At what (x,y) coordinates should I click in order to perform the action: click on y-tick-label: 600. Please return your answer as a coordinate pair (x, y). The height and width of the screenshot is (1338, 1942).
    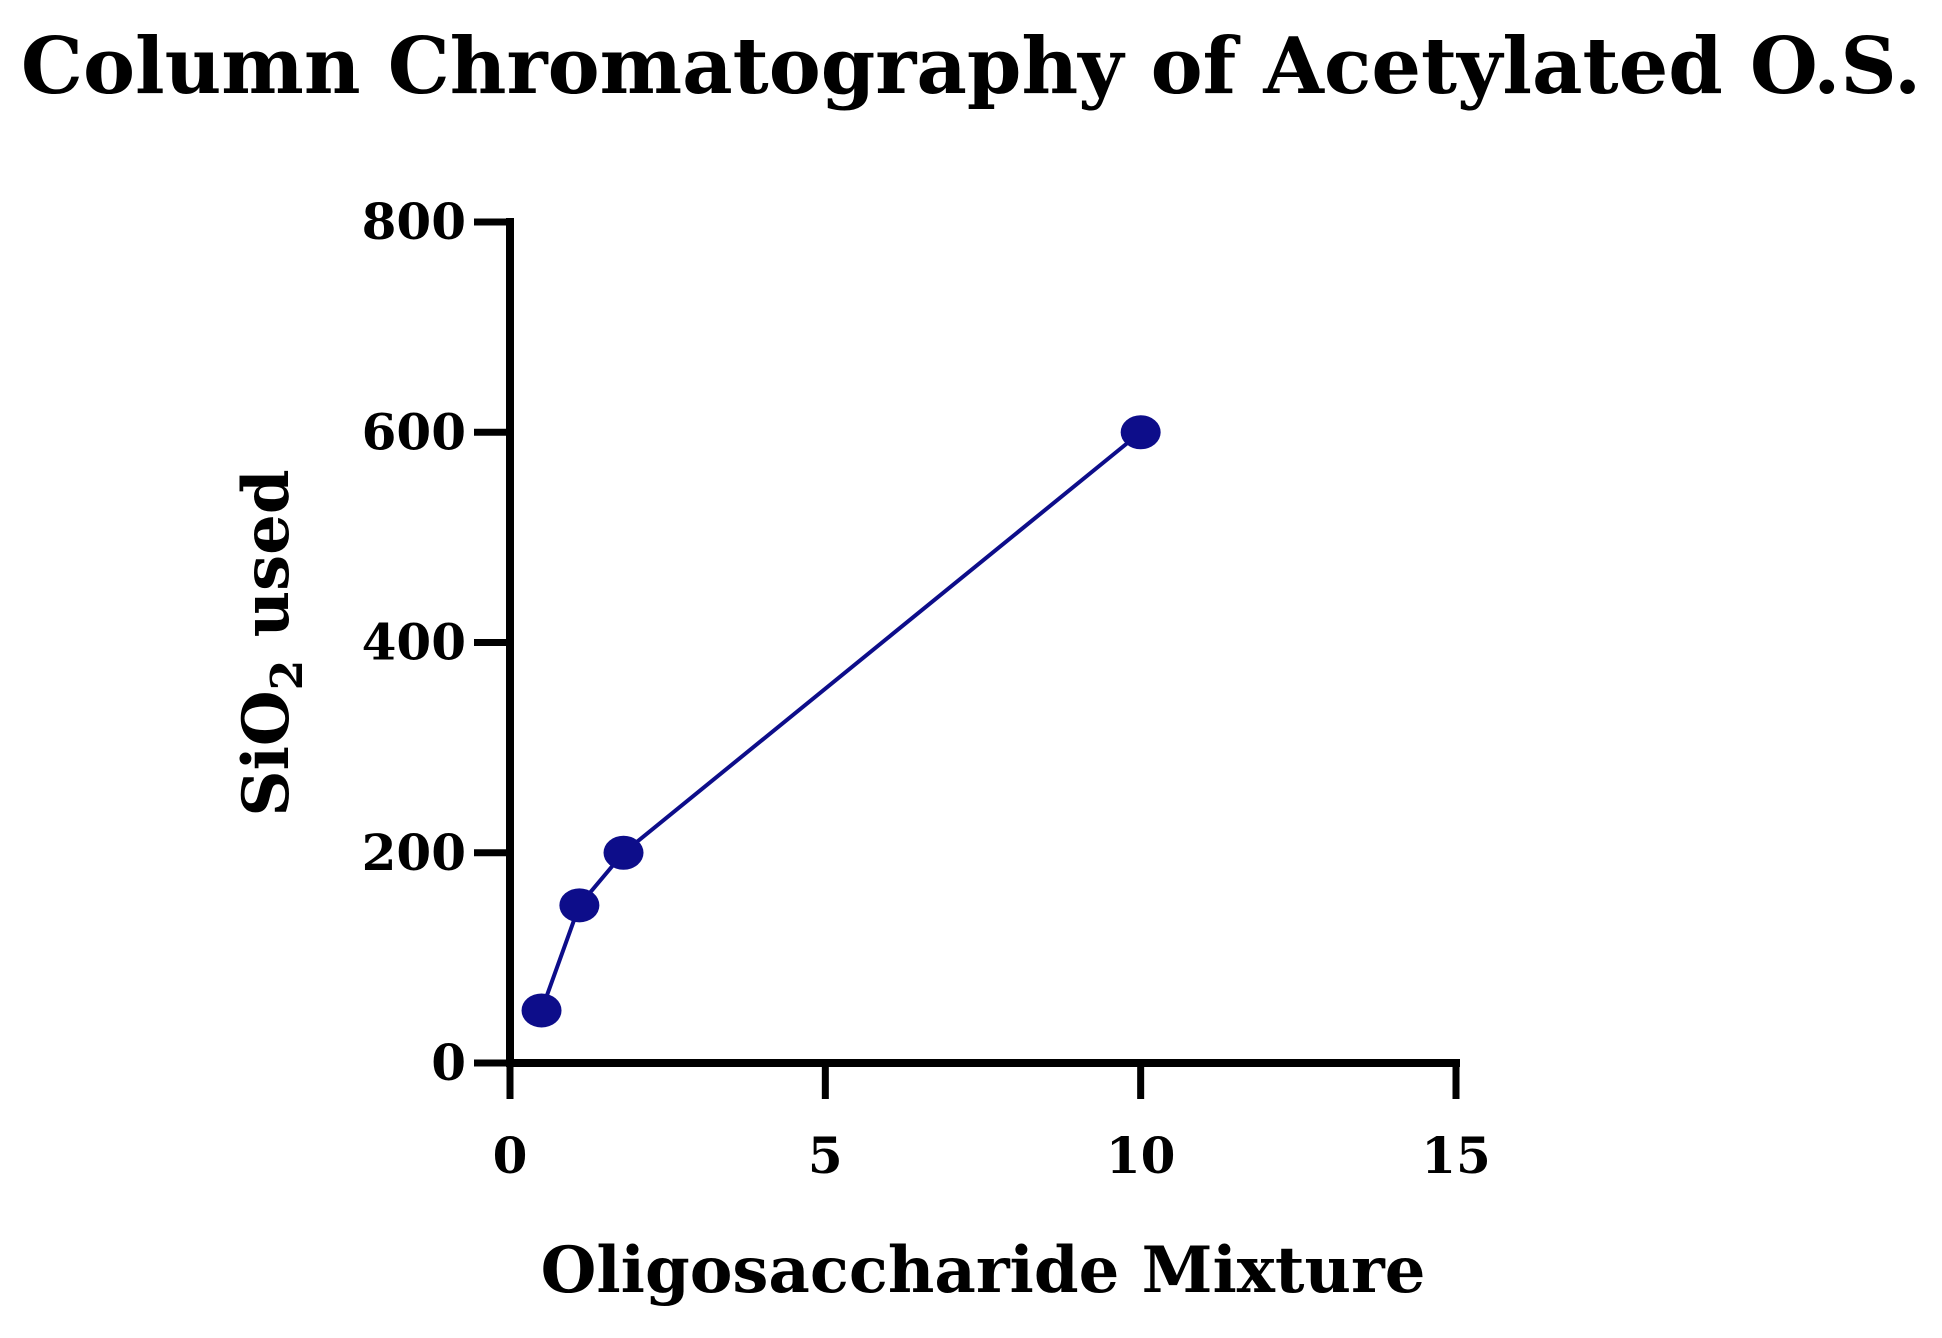
    Looking at the image, I should click on (414, 431).